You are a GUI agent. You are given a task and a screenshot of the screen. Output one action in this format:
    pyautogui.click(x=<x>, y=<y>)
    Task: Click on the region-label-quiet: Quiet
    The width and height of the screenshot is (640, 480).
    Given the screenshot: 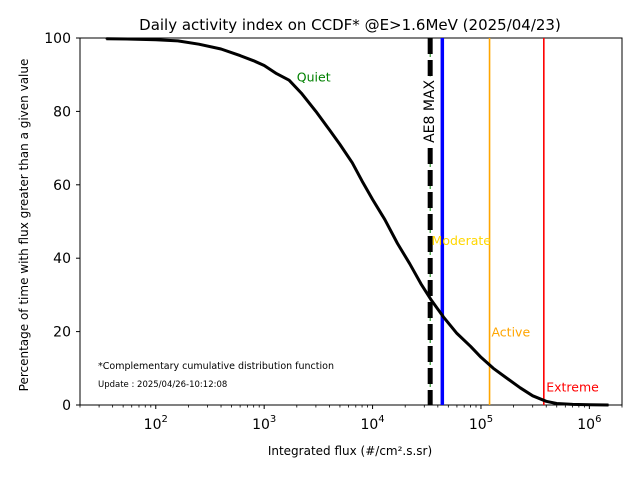 What is the action you would take?
    pyautogui.click(x=314, y=77)
    